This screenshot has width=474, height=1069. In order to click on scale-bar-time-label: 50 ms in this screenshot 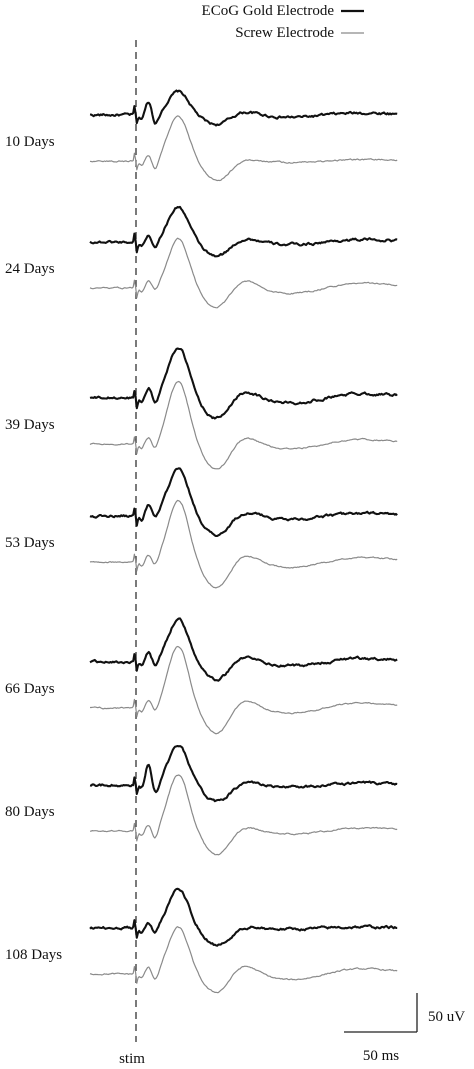, I will do `click(381, 1056)`.